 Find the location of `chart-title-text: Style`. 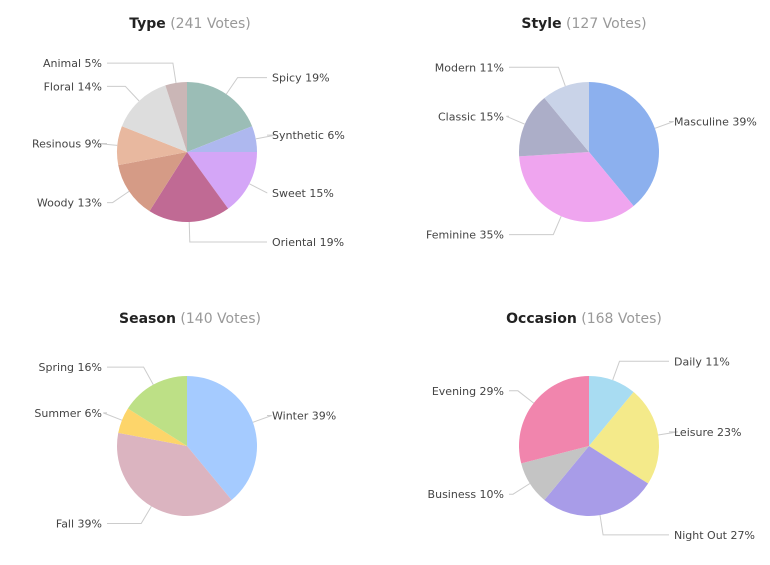

chart-title-text: Style is located at coordinates (541, 24).